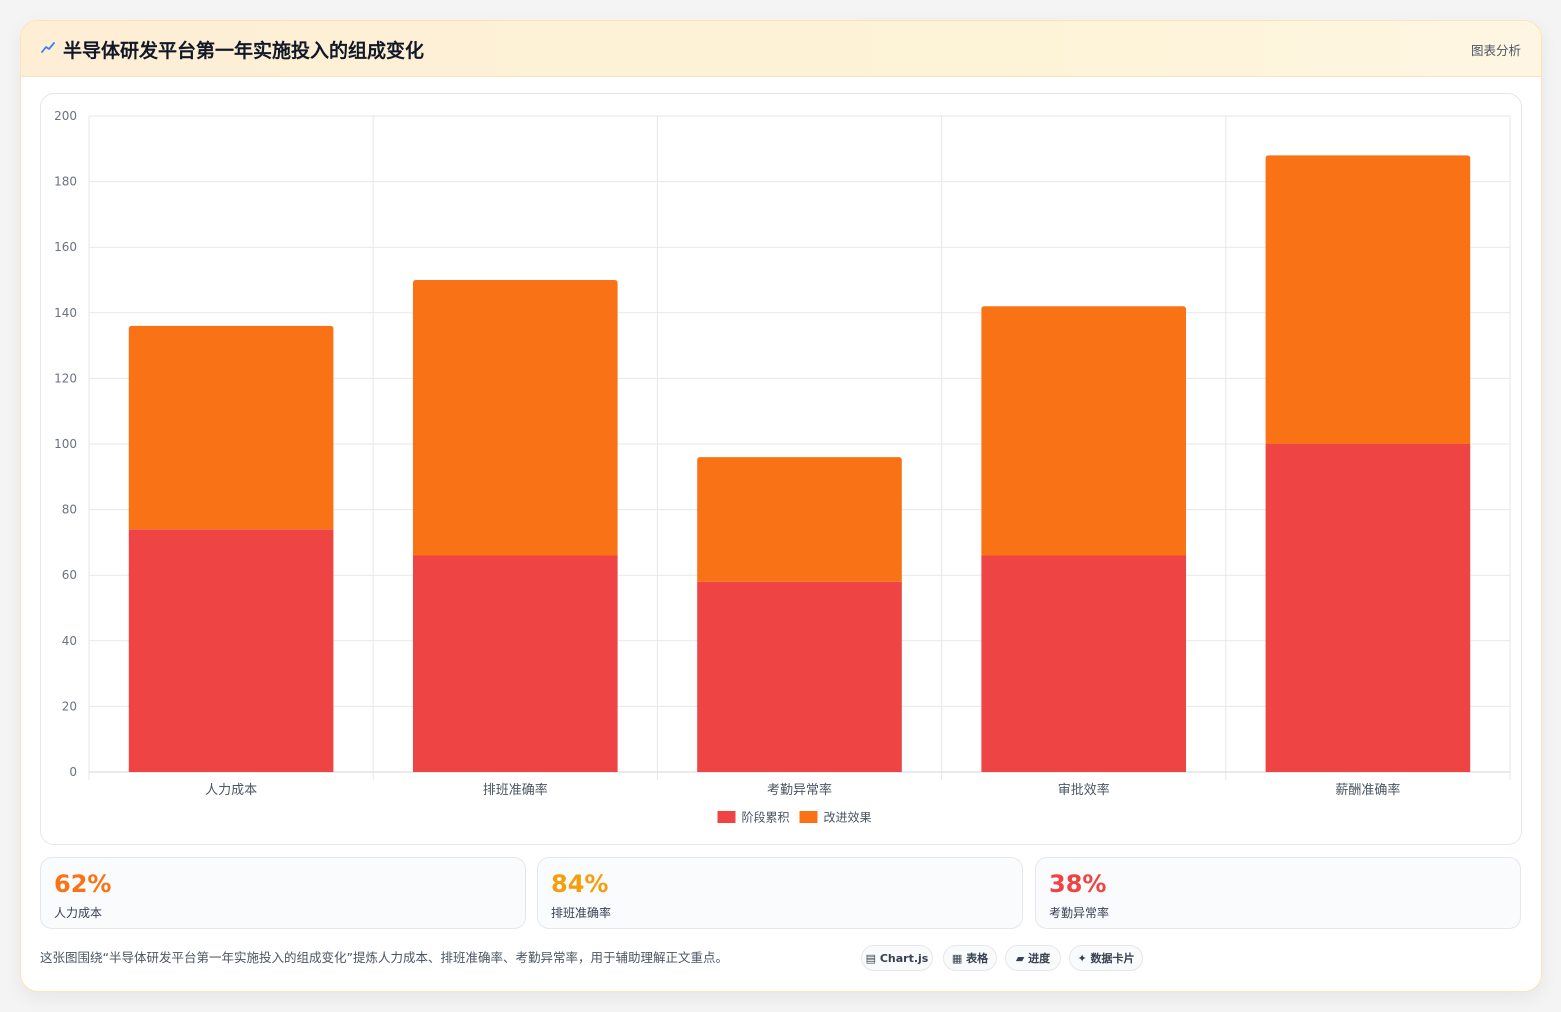 The image size is (1561, 1012). What do you see at coordinates (73, 772) in the screenshot?
I see `y-tick-label: 0` at bounding box center [73, 772].